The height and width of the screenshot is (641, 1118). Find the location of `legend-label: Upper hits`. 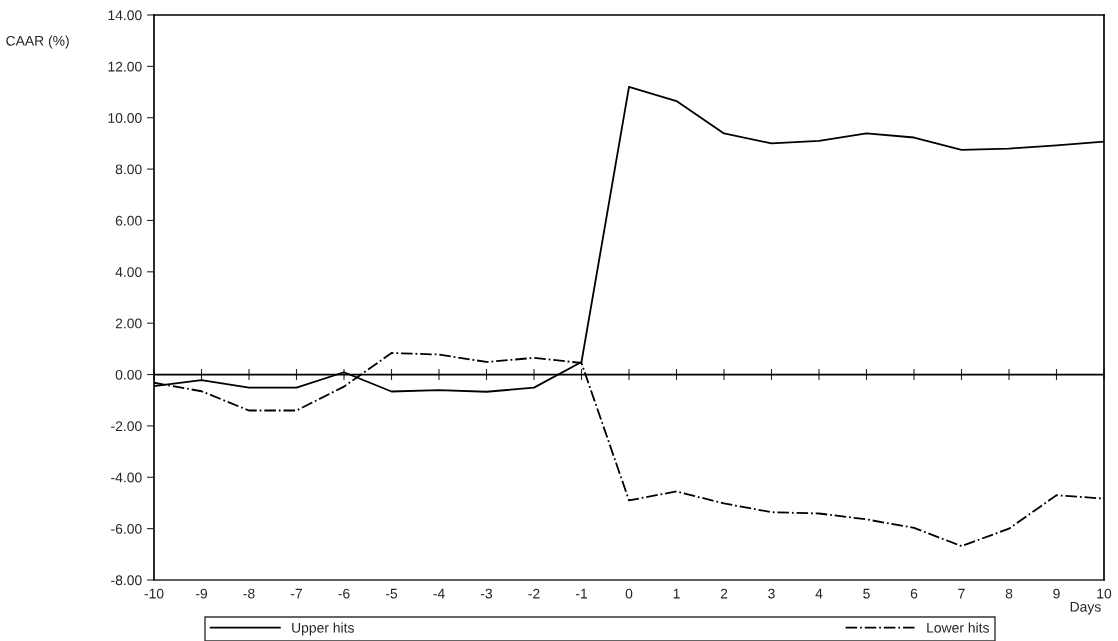

legend-label: Upper hits is located at coordinates (323, 629).